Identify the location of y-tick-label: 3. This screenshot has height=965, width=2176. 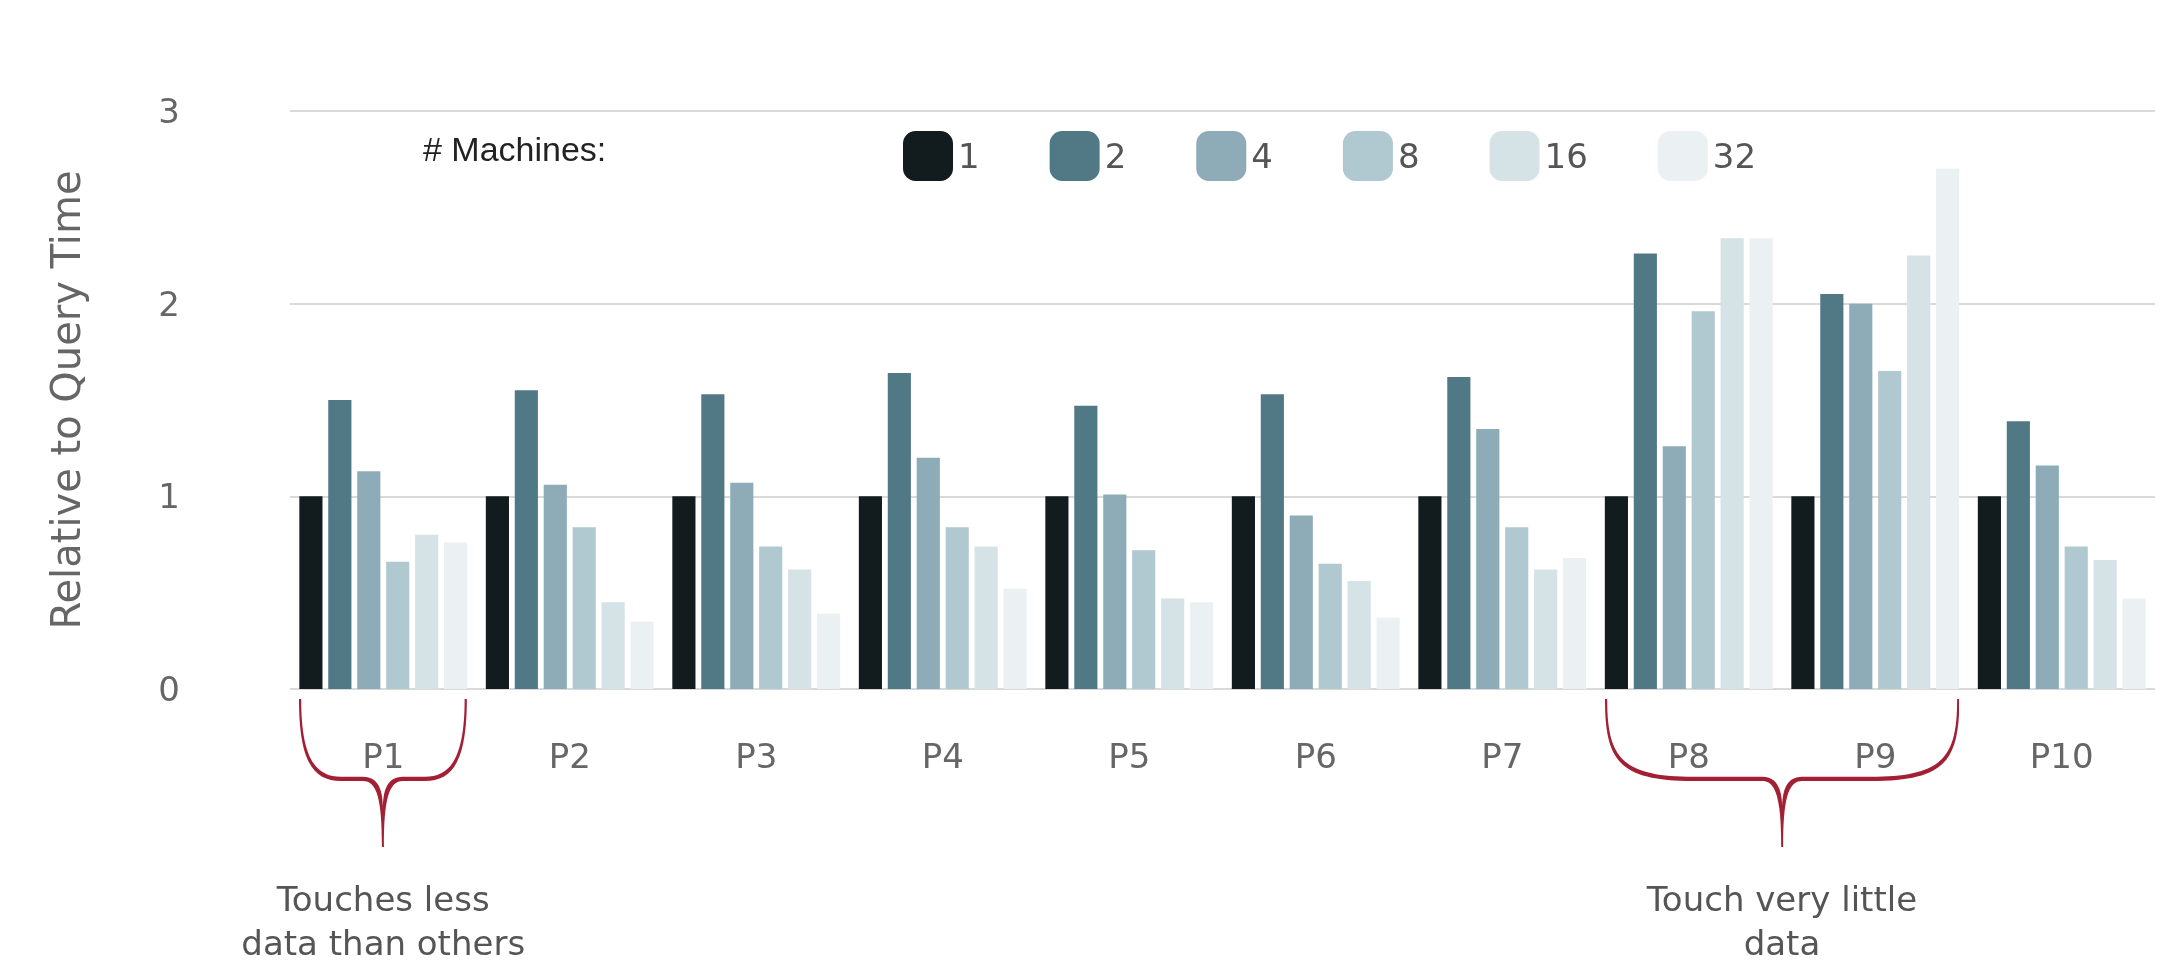
(169, 111).